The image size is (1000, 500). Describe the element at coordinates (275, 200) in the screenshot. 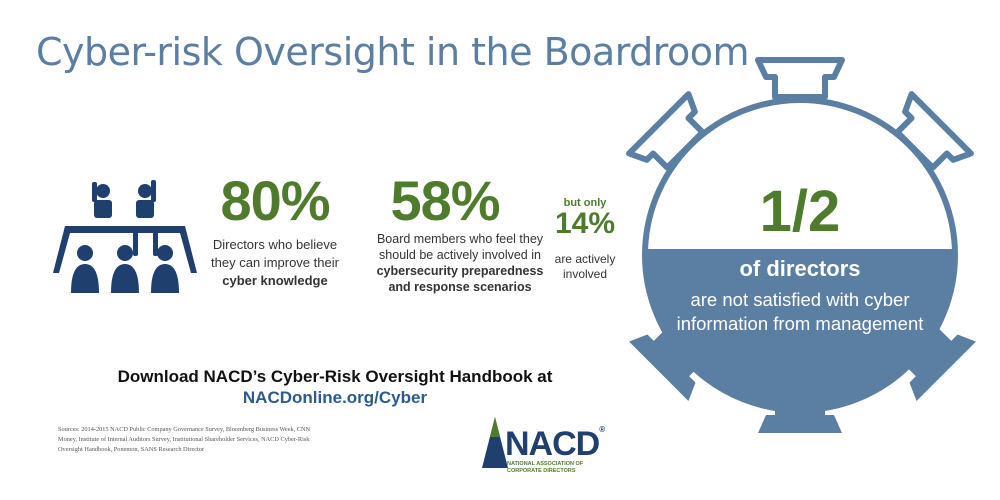

I see `stat-80-value: 80%` at that location.